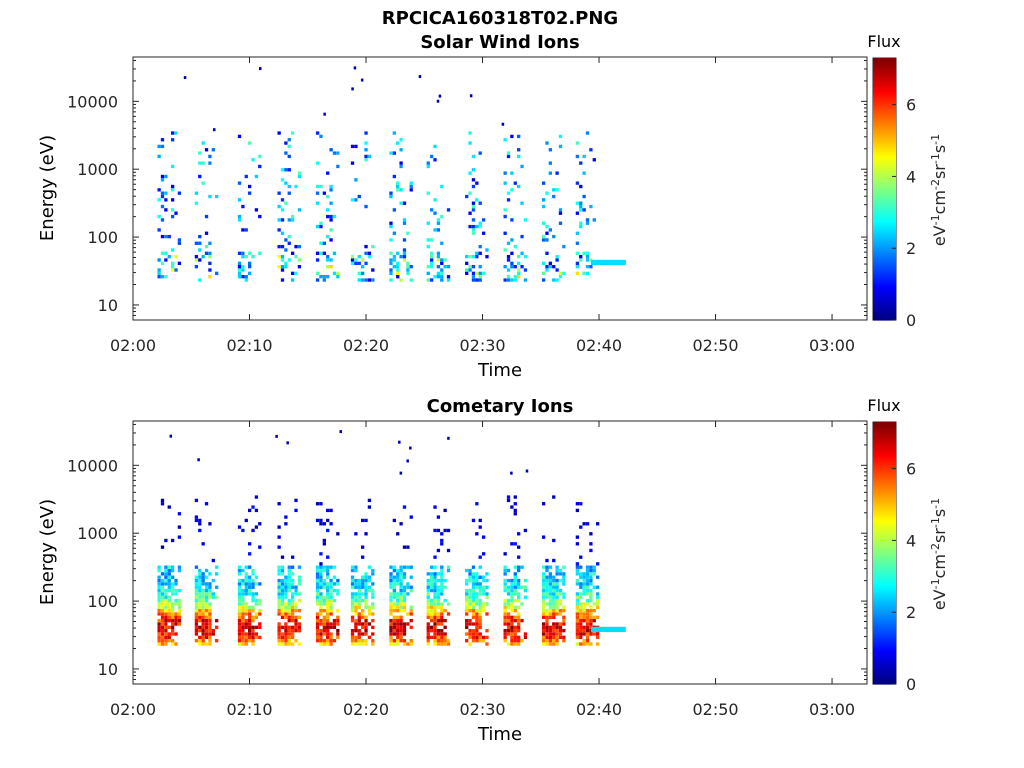  What do you see at coordinates (715, 709) in the screenshot?
I see `x-tick-label: 02:50` at bounding box center [715, 709].